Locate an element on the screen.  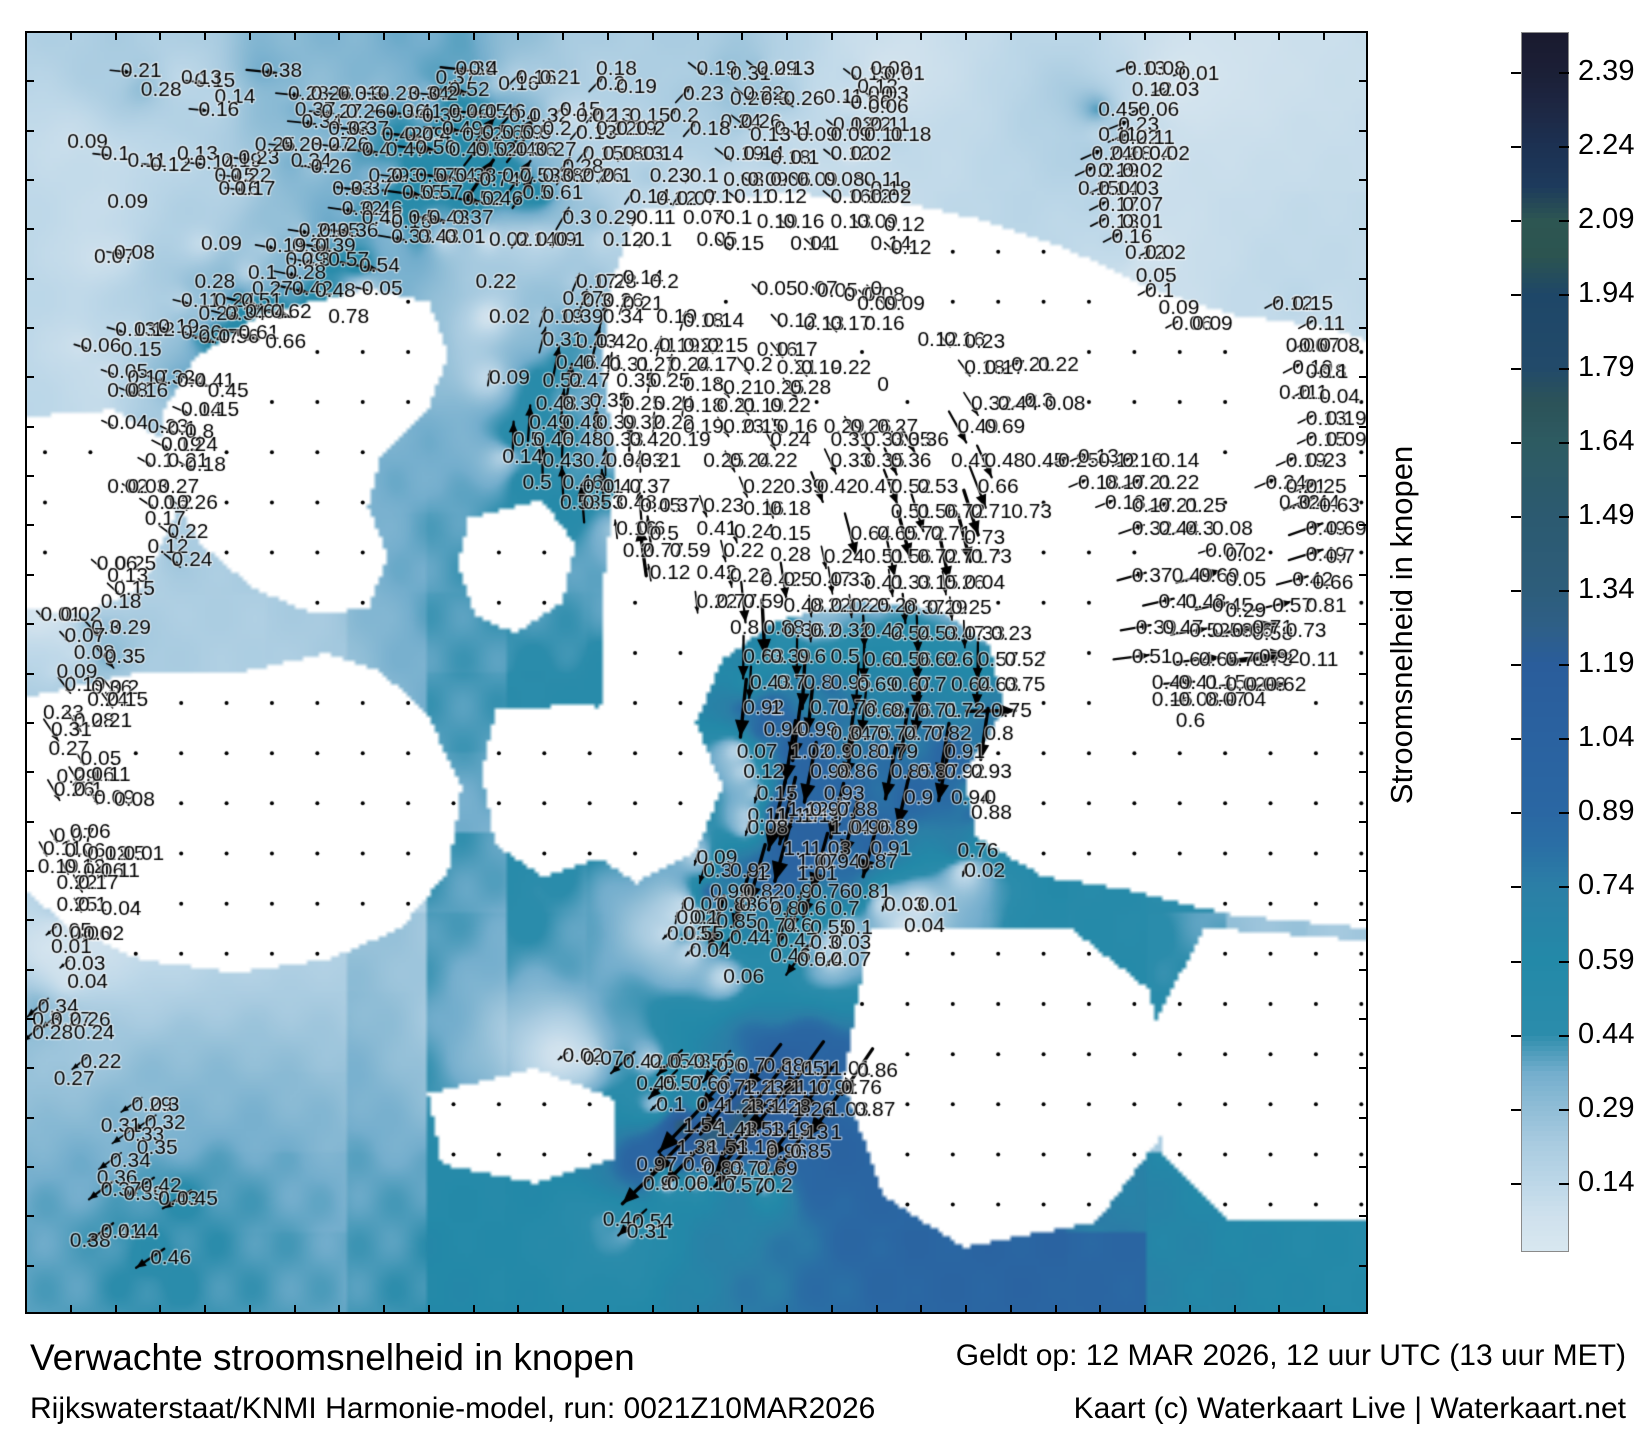
colorbar-tick-label: 1.04 is located at coordinates (1606, 737).